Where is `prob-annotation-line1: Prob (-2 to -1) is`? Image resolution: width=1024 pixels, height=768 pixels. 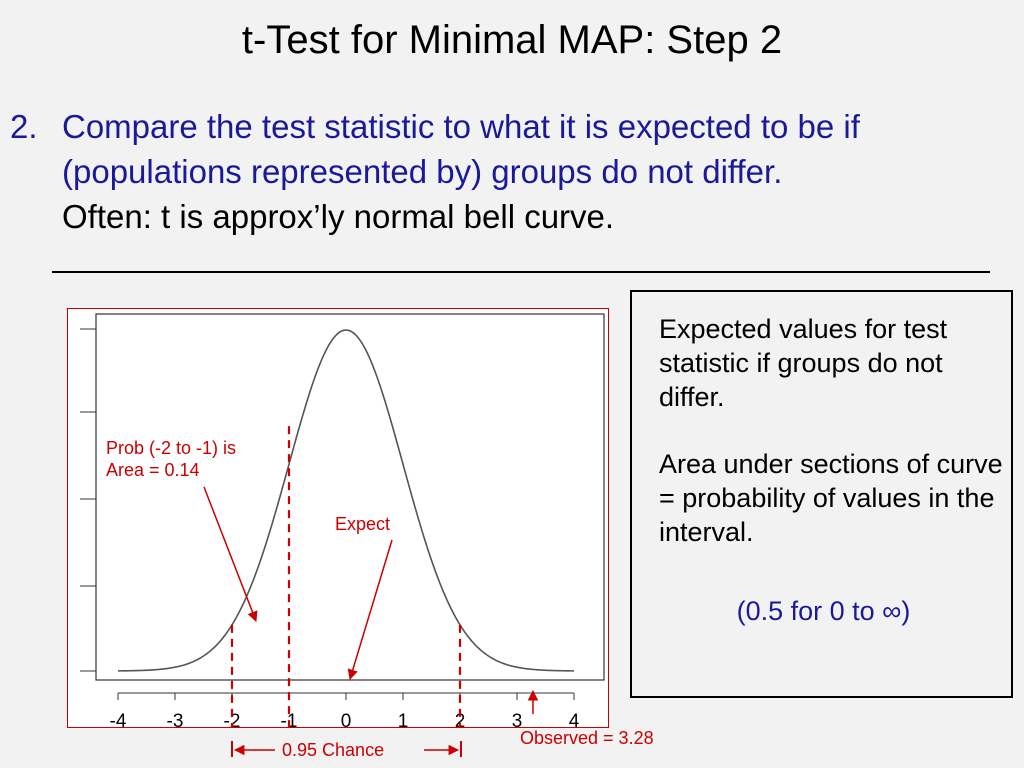 prob-annotation-line1: Prob (-2 to -1) is is located at coordinates (171, 448).